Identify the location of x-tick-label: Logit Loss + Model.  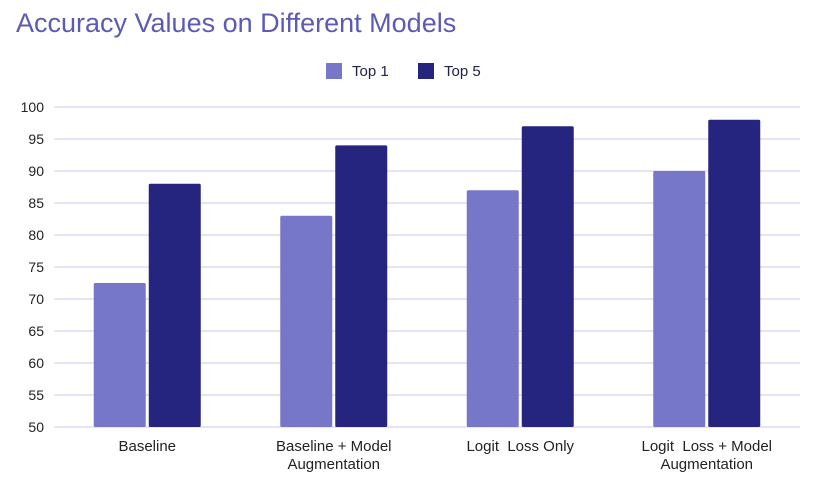
(707, 446).